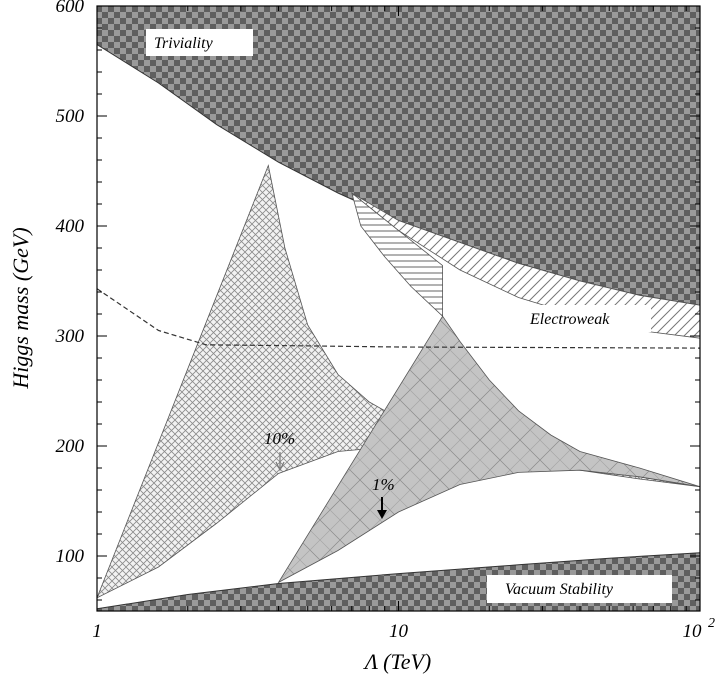 Image resolution: width=725 pixels, height=678 pixels. Describe the element at coordinates (279, 438) in the screenshot. I see `ten-percent-label: 10%` at that location.